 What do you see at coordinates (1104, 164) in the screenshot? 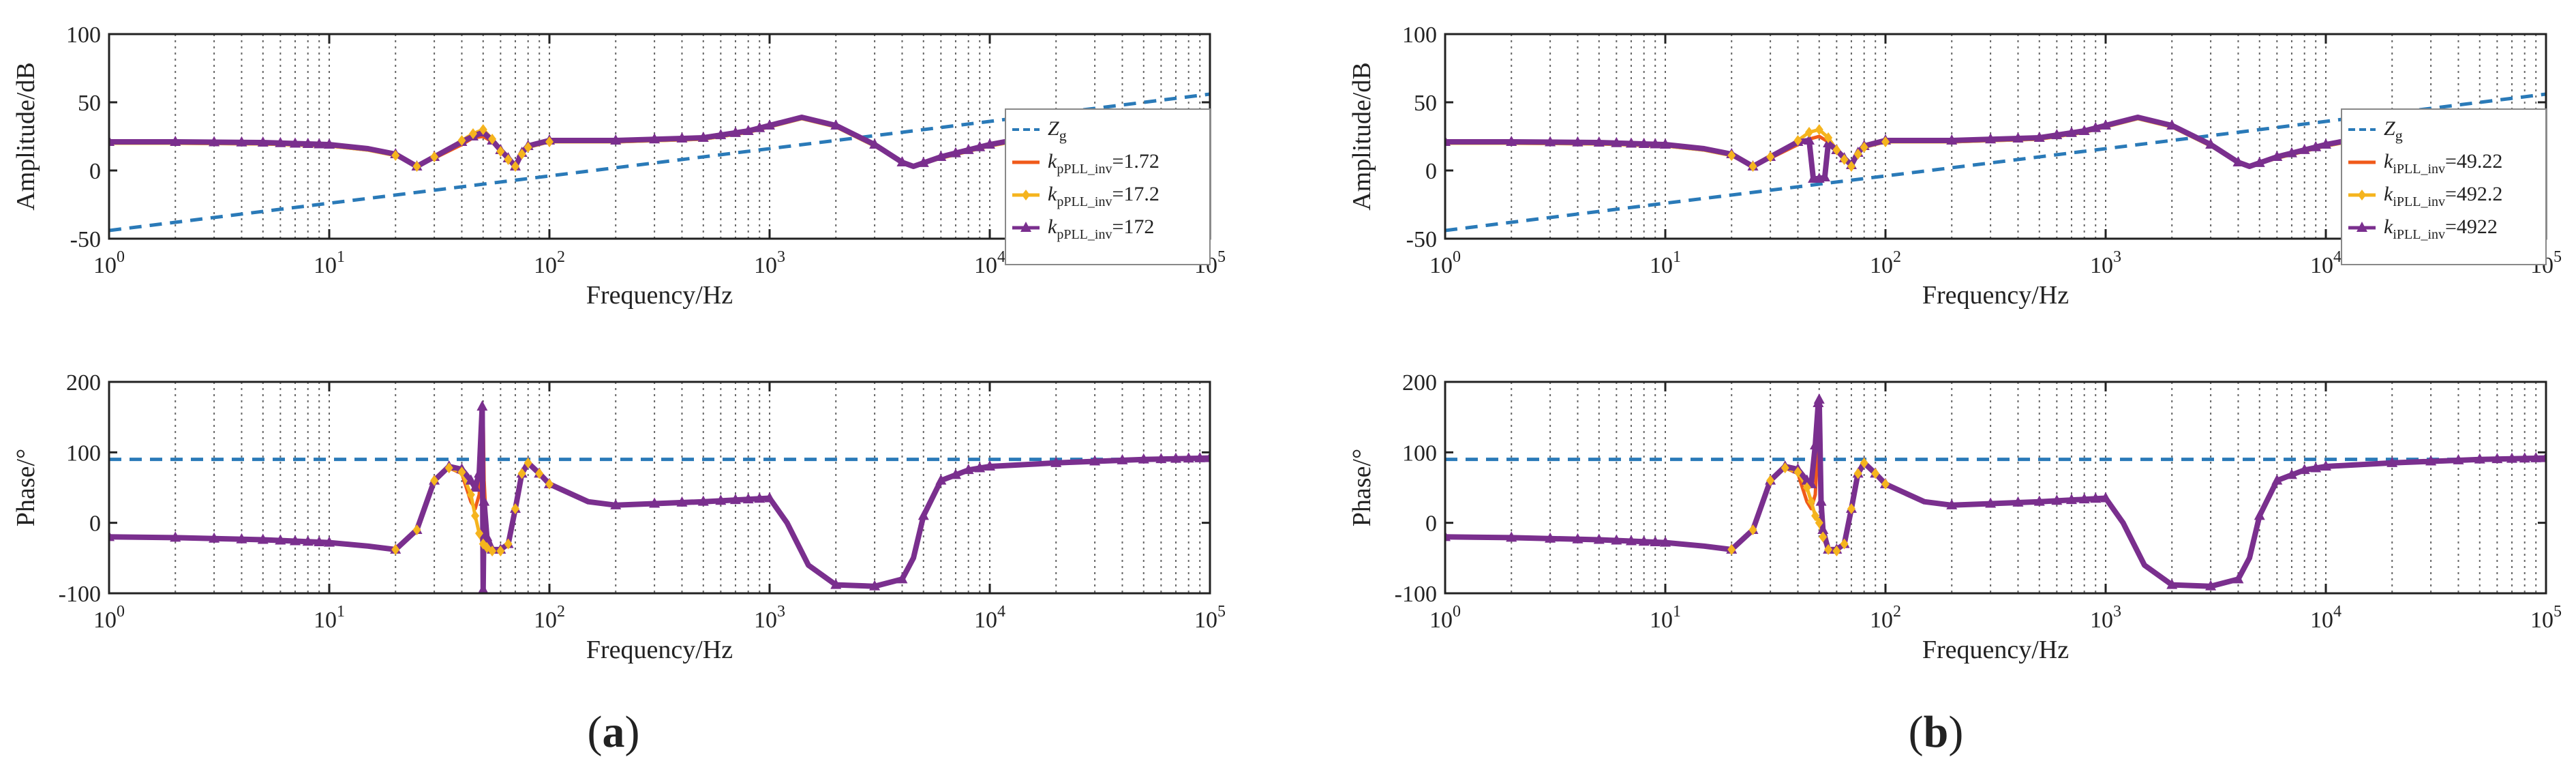
I see `legend-label: kpPLL_inv=1.72` at bounding box center [1104, 164].